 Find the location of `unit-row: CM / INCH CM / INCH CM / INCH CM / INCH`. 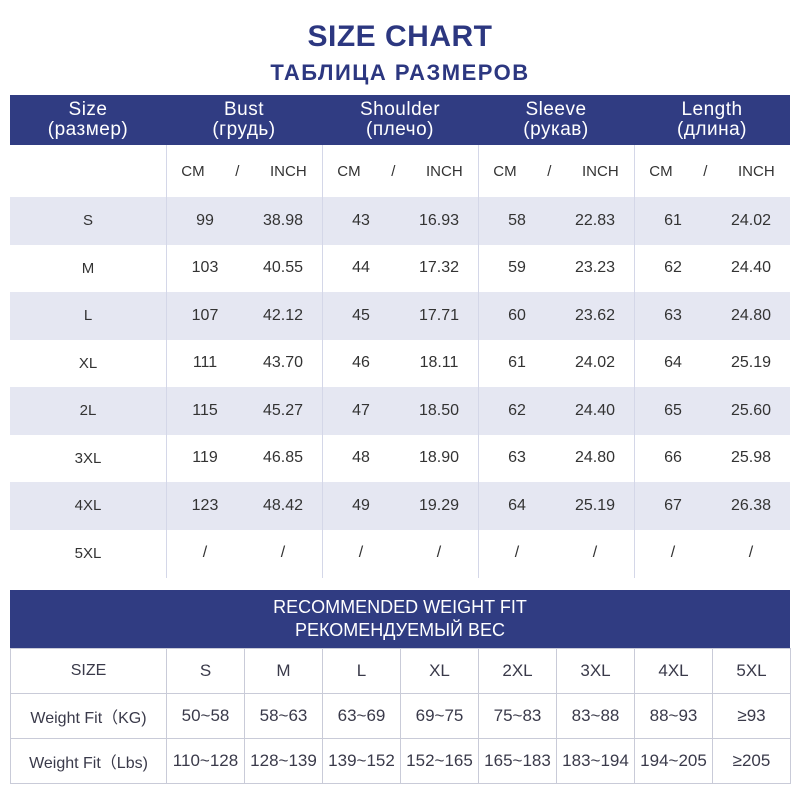

unit-row: CM / INCH CM / INCH CM / INCH CM / INCH is located at coordinates (400, 171).